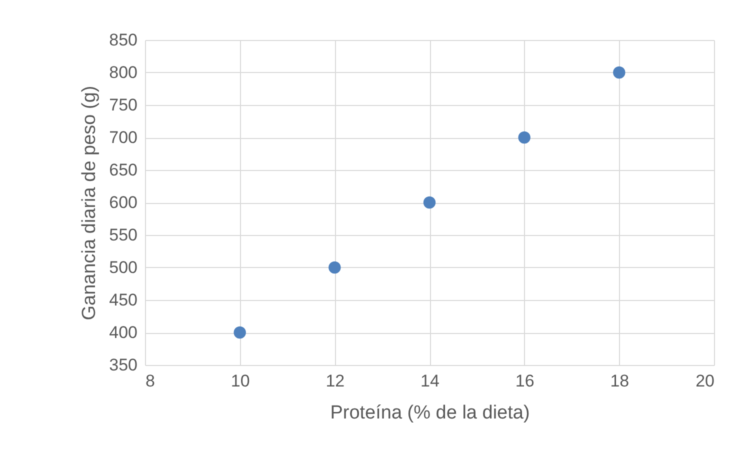 This screenshot has height=474, width=743. What do you see at coordinates (89, 203) in the screenshot?
I see `y-axis-title: Ganancia diaria de peso (g)` at bounding box center [89, 203].